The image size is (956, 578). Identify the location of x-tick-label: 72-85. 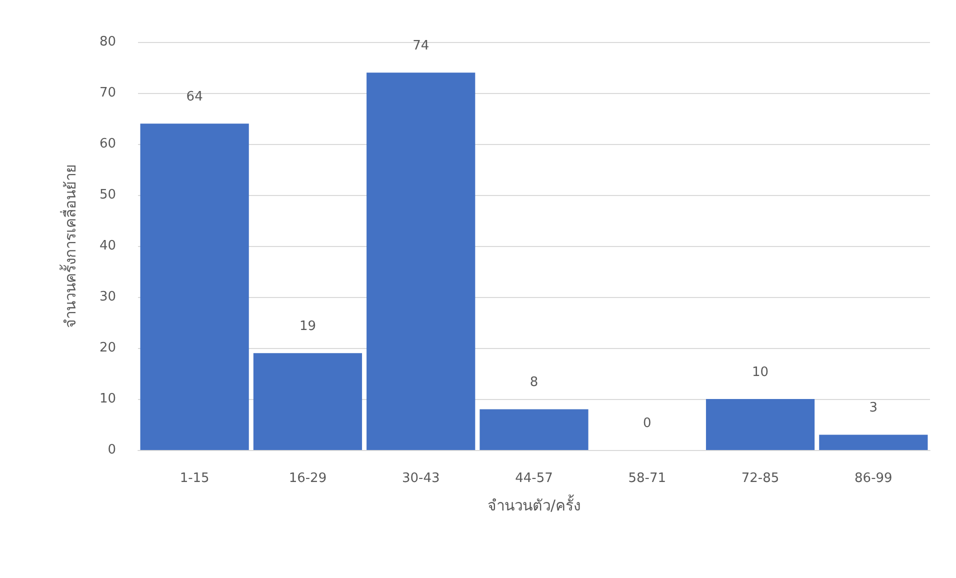
(760, 478).